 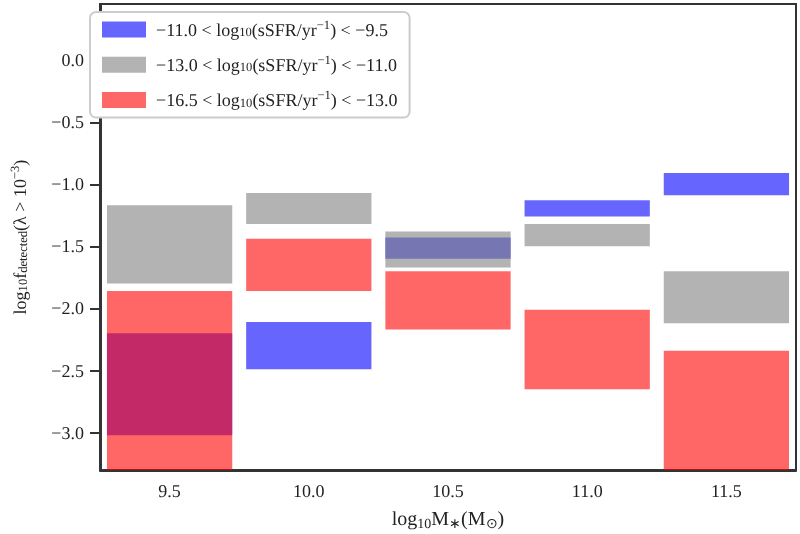 What do you see at coordinates (68, 246) in the screenshot?
I see `y-tick-label: −1.5` at bounding box center [68, 246].